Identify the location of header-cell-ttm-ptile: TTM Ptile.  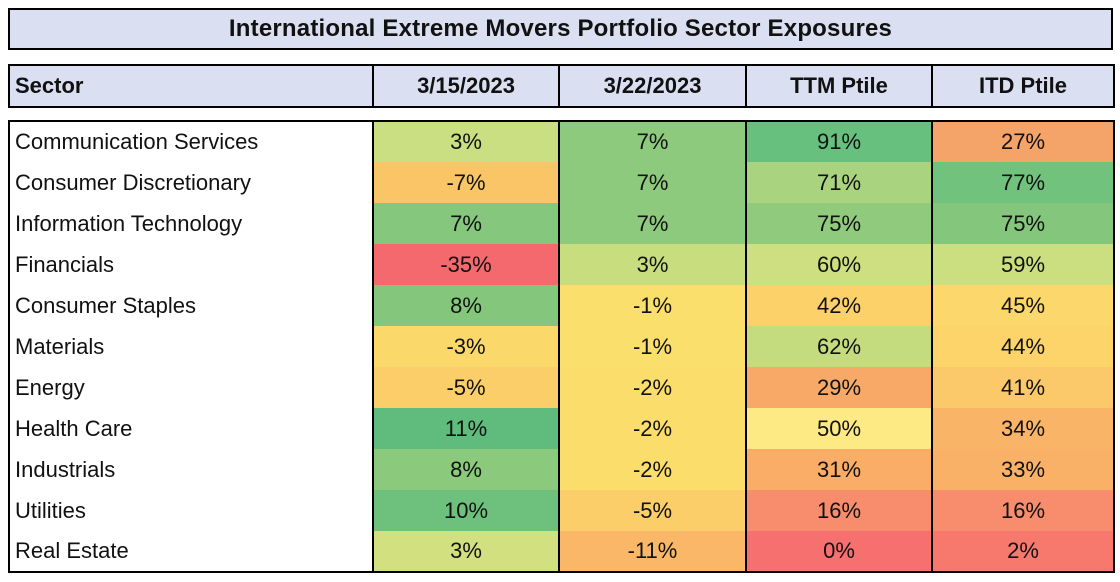
(838, 86).